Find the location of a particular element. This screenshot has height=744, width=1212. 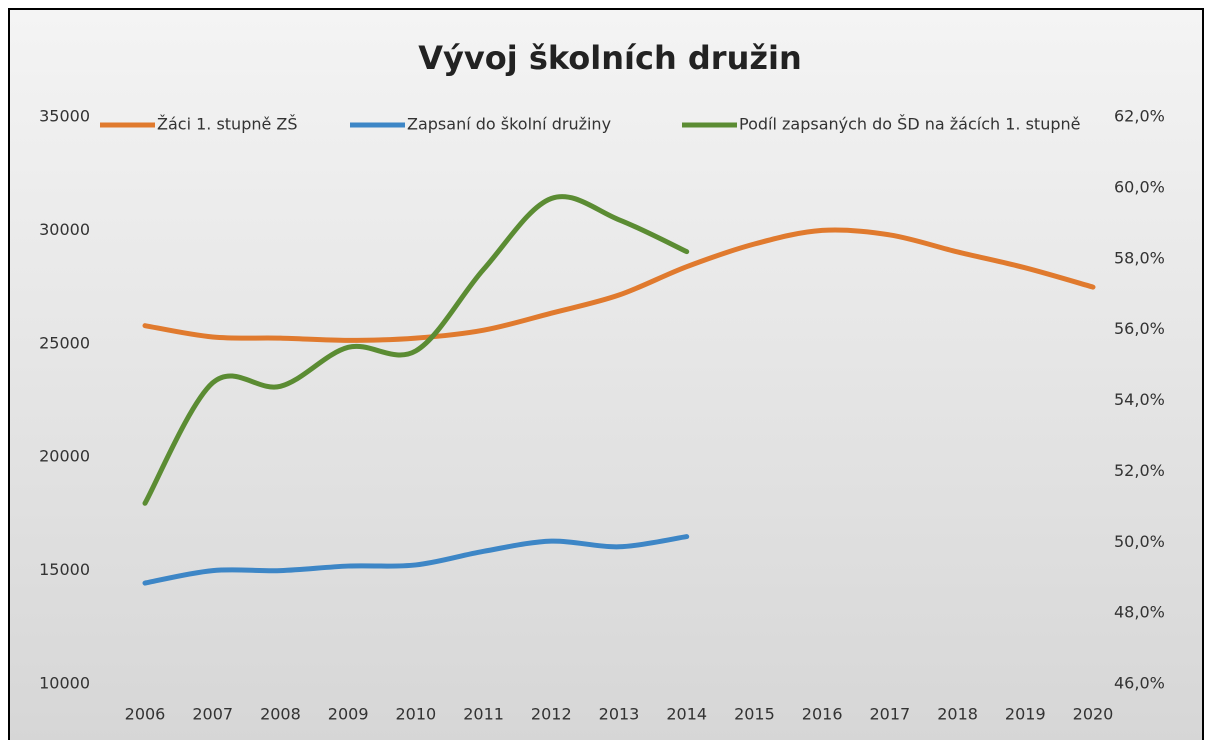

y-tick-label: 20000 is located at coordinates (64, 456).